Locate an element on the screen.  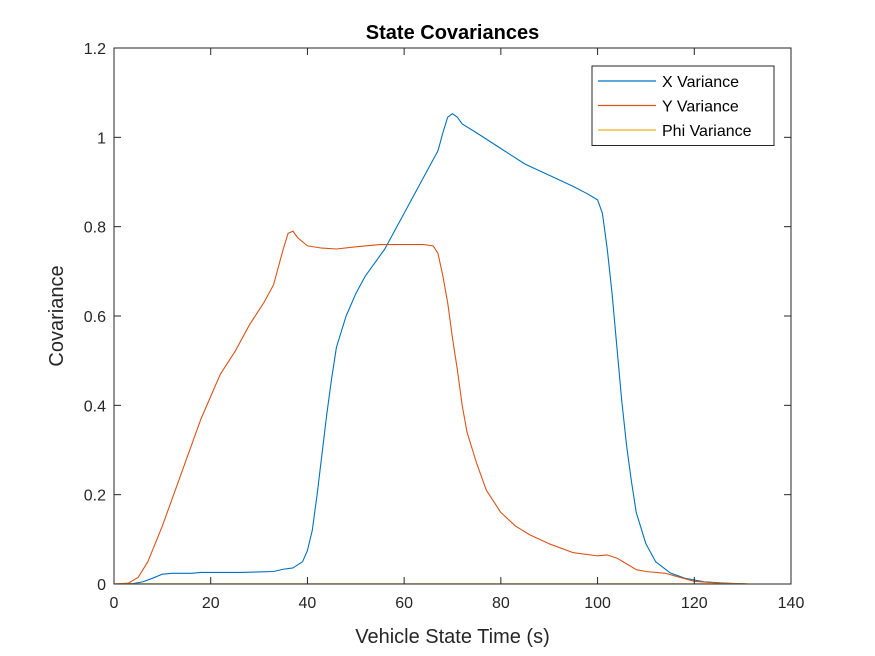
legend-label: Y Variance is located at coordinates (700, 107).